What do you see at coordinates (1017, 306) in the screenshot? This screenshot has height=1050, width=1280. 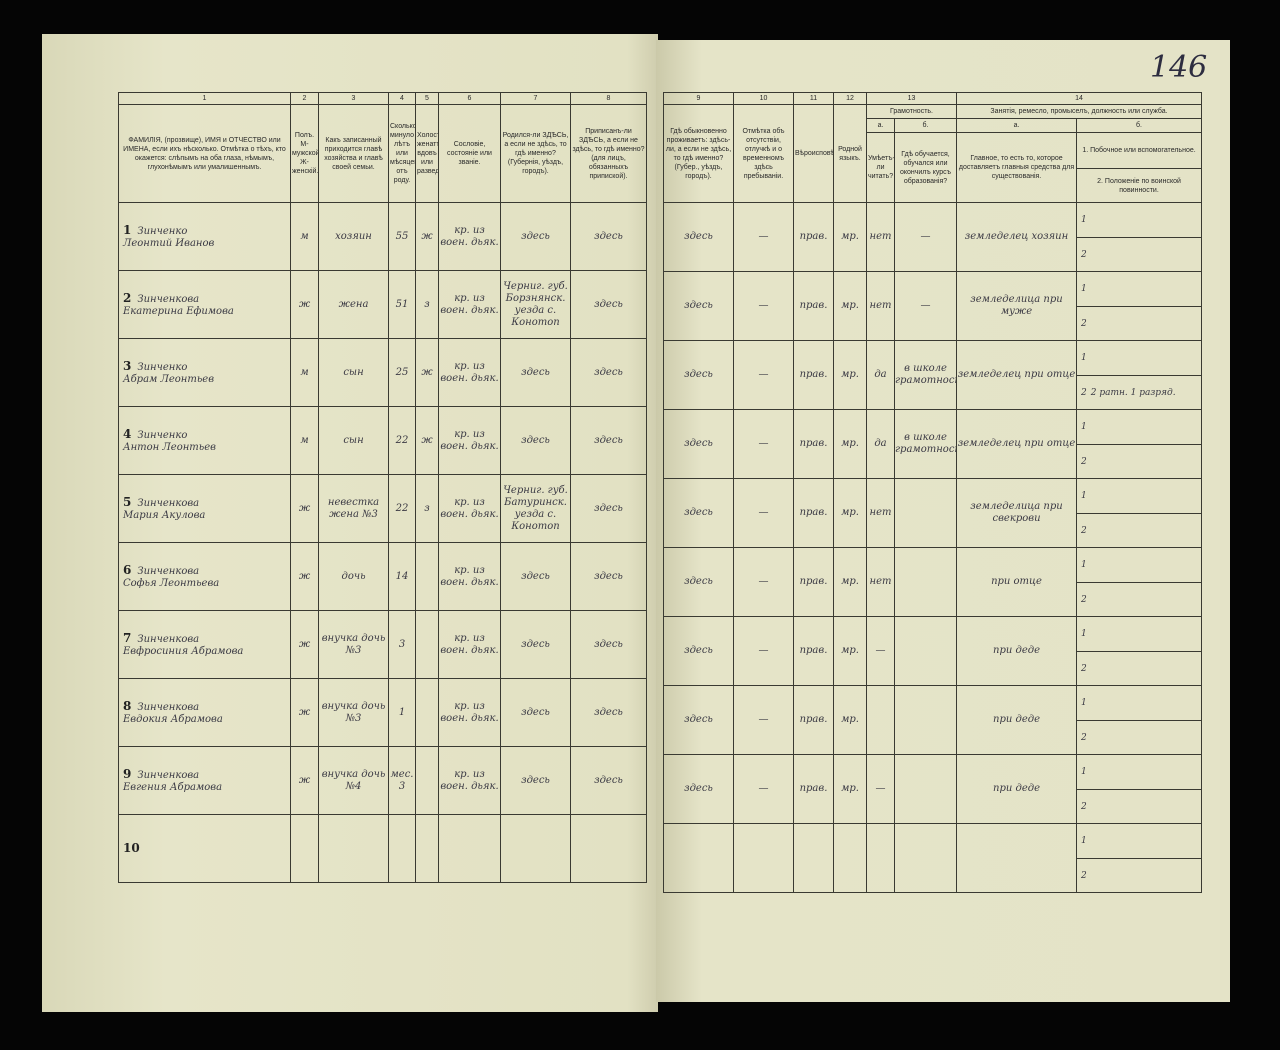 I see `occupation-cell: земледелица при муже` at bounding box center [1017, 306].